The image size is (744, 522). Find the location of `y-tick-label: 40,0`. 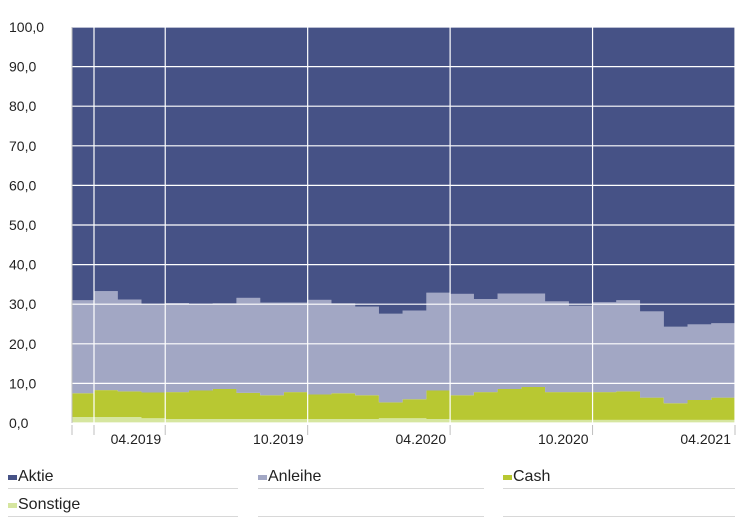

y-tick-label: 40,0 is located at coordinates (22, 265).